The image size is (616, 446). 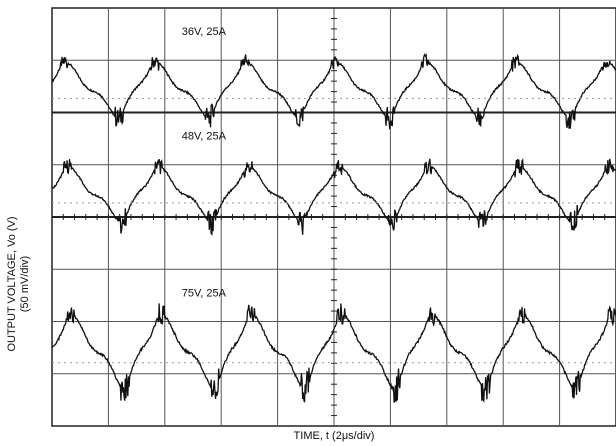 I want to click on trace-label: 36V, 25A, so click(x=204, y=32).